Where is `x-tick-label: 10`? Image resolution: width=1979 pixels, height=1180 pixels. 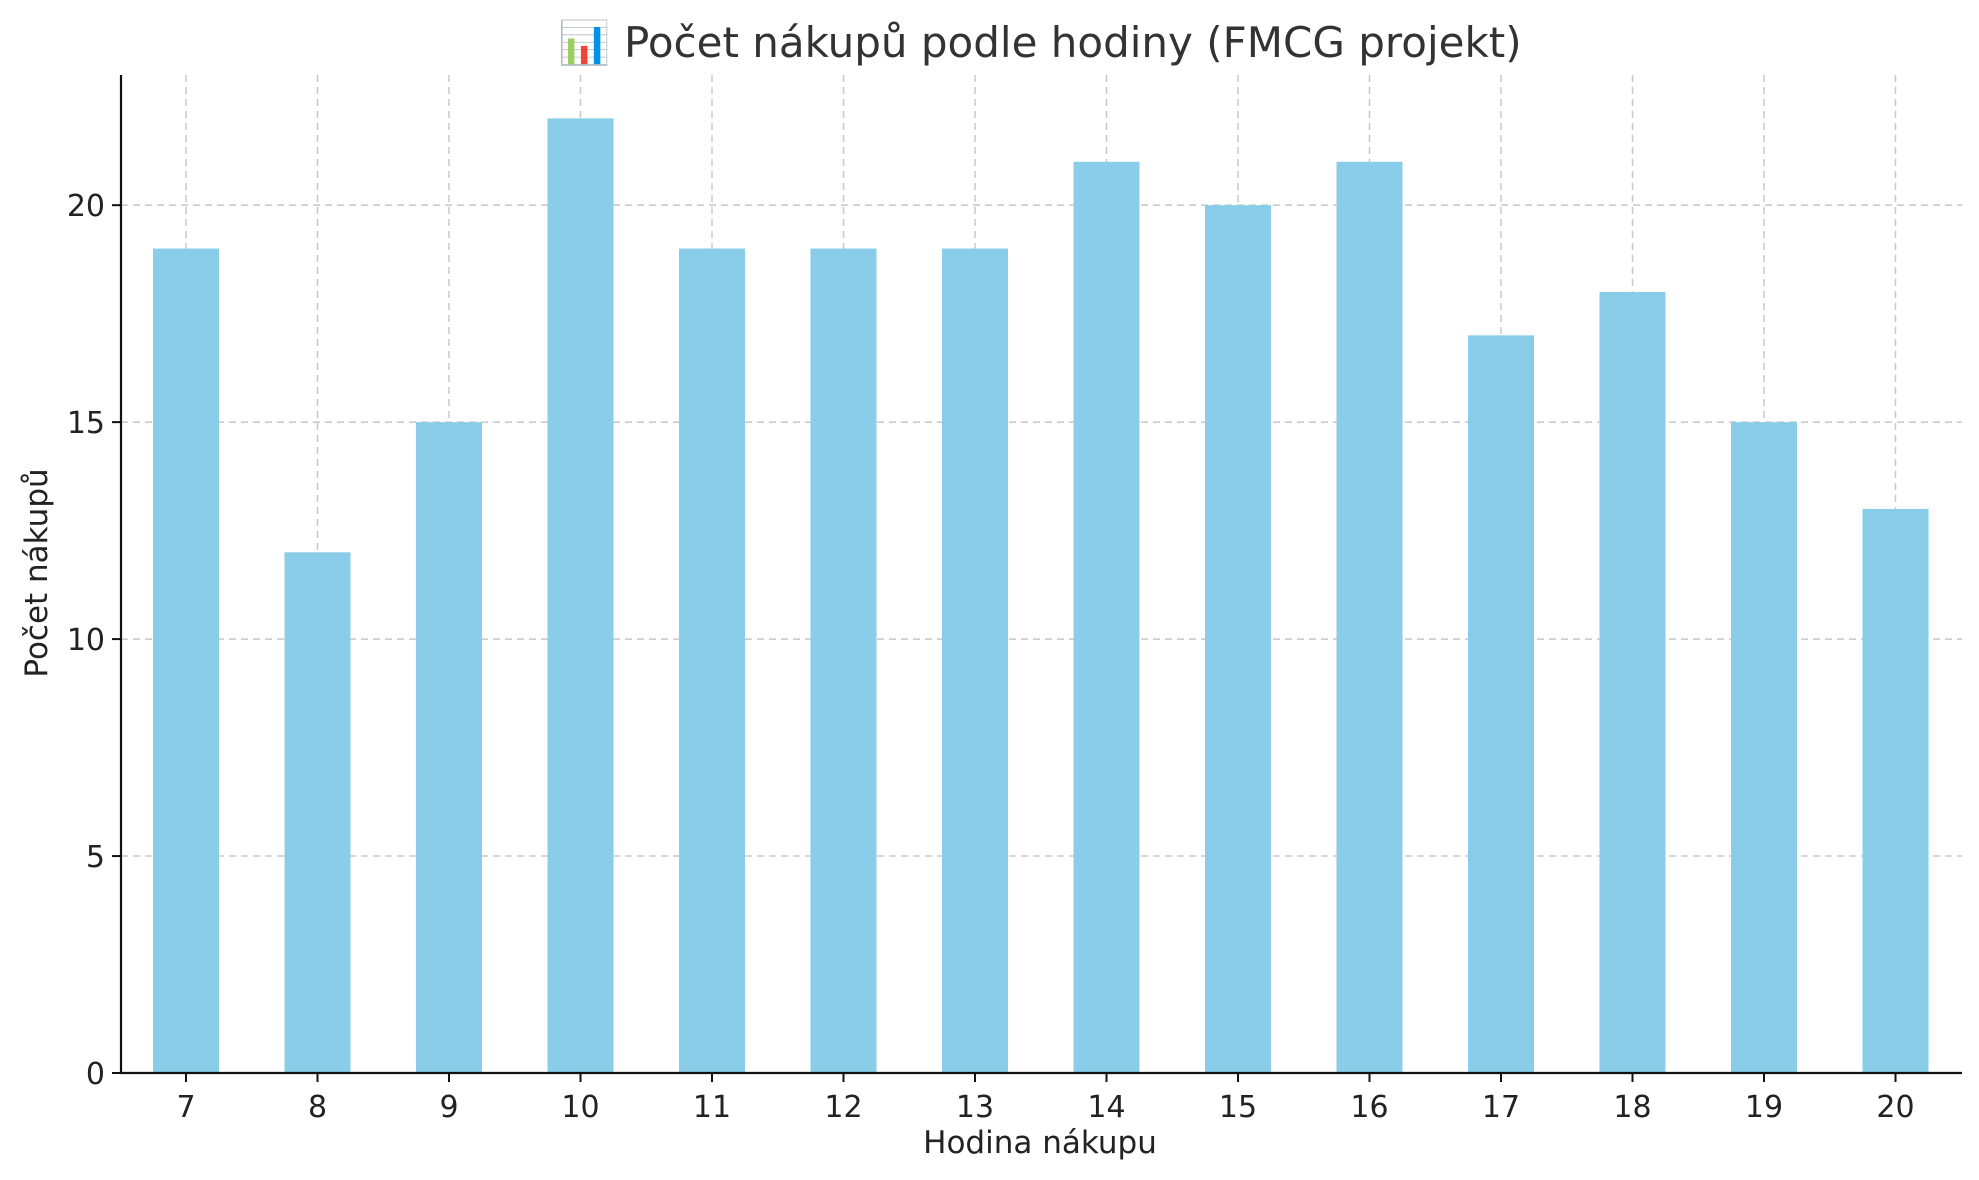 x-tick-label: 10 is located at coordinates (580, 1107).